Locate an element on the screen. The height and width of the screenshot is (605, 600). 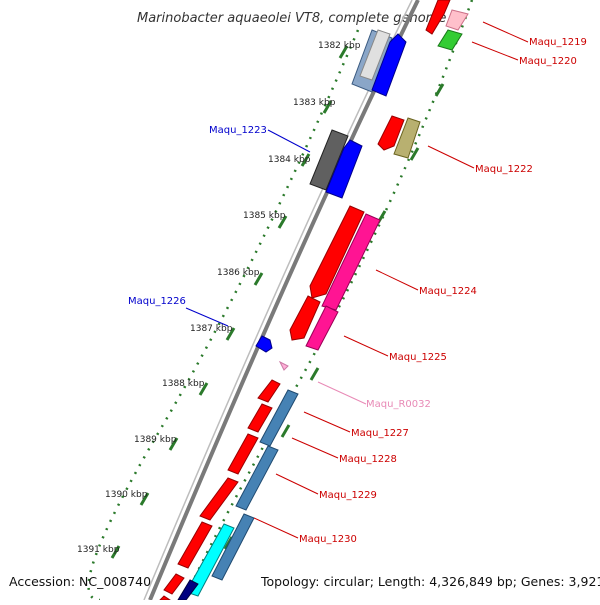
gene-label: Maqu_1227 is located at coordinates (380, 433).